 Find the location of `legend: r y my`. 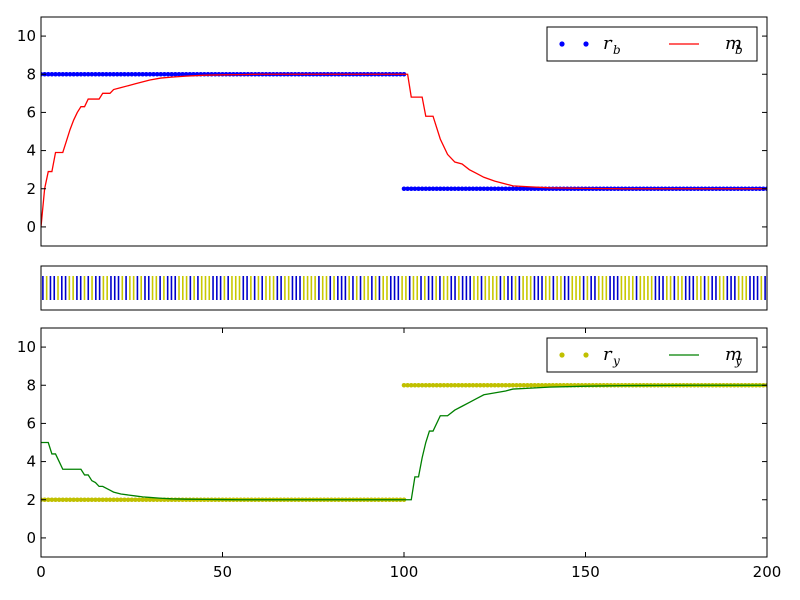

legend: r y my is located at coordinates (652, 355).